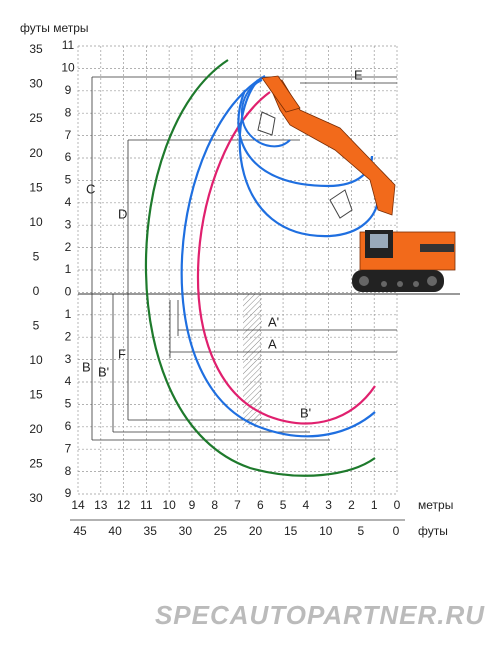 The height and width of the screenshot is (645, 487). I want to click on meter-tick-label: 13, so click(101, 505).